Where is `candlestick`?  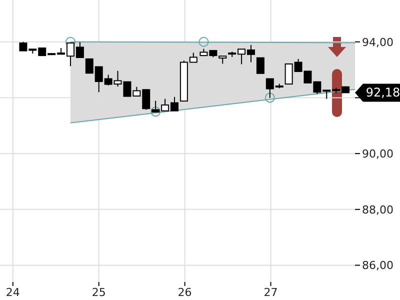 candlestick is located at coordinates (260, 65).